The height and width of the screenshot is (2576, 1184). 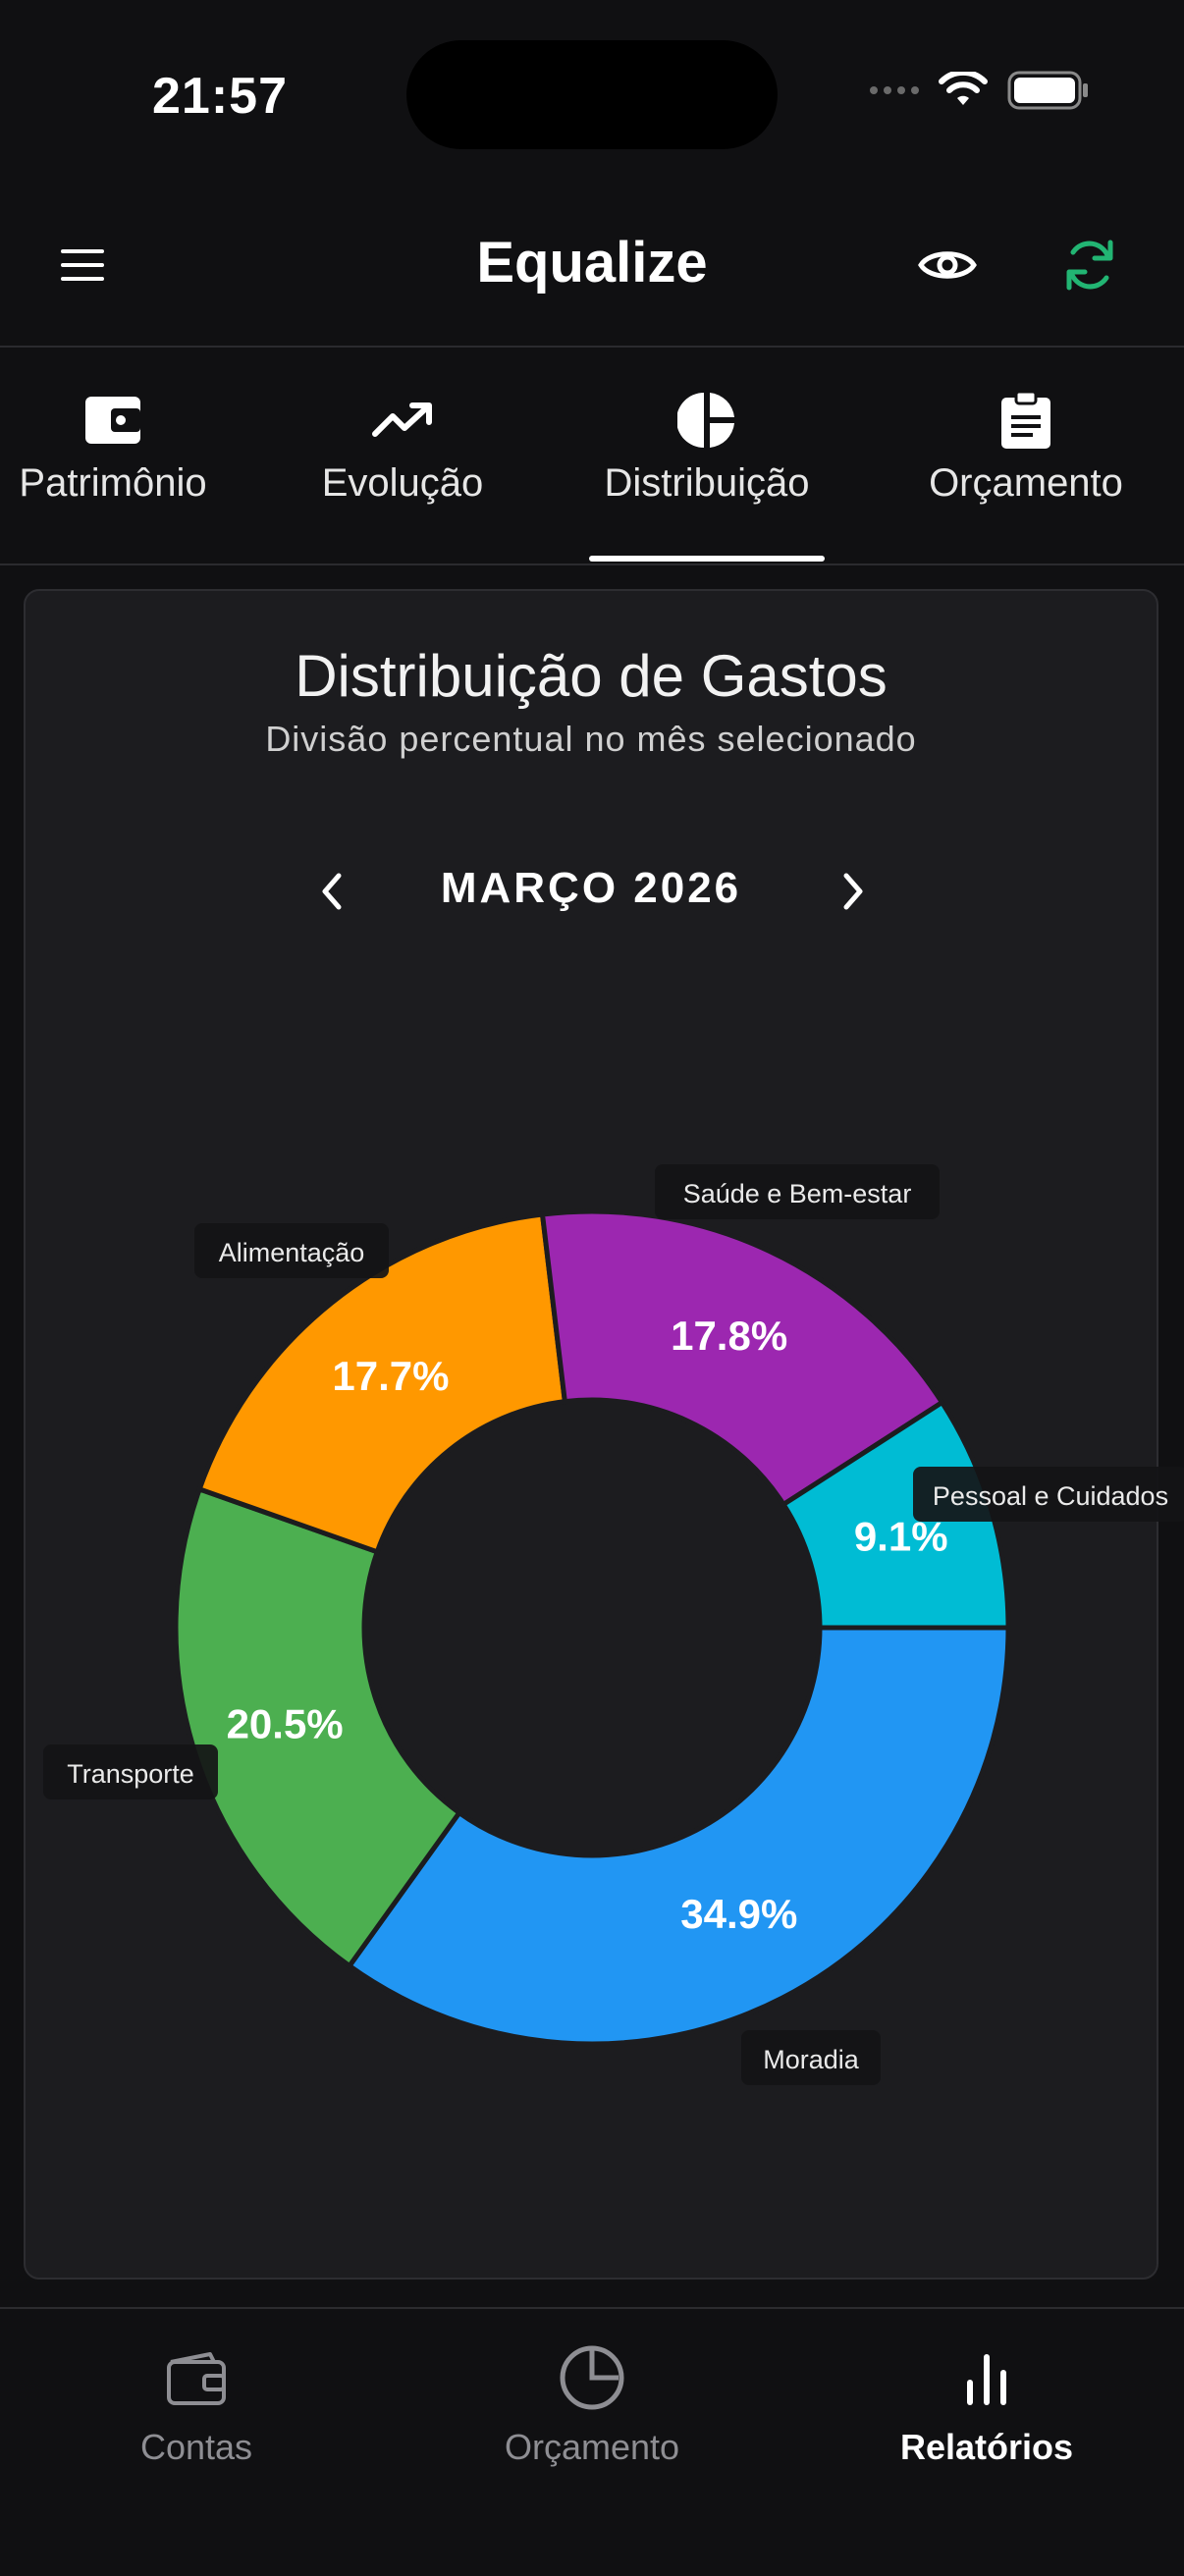 I want to click on tab-orcamento: Orçamento, so click(x=1026, y=470).